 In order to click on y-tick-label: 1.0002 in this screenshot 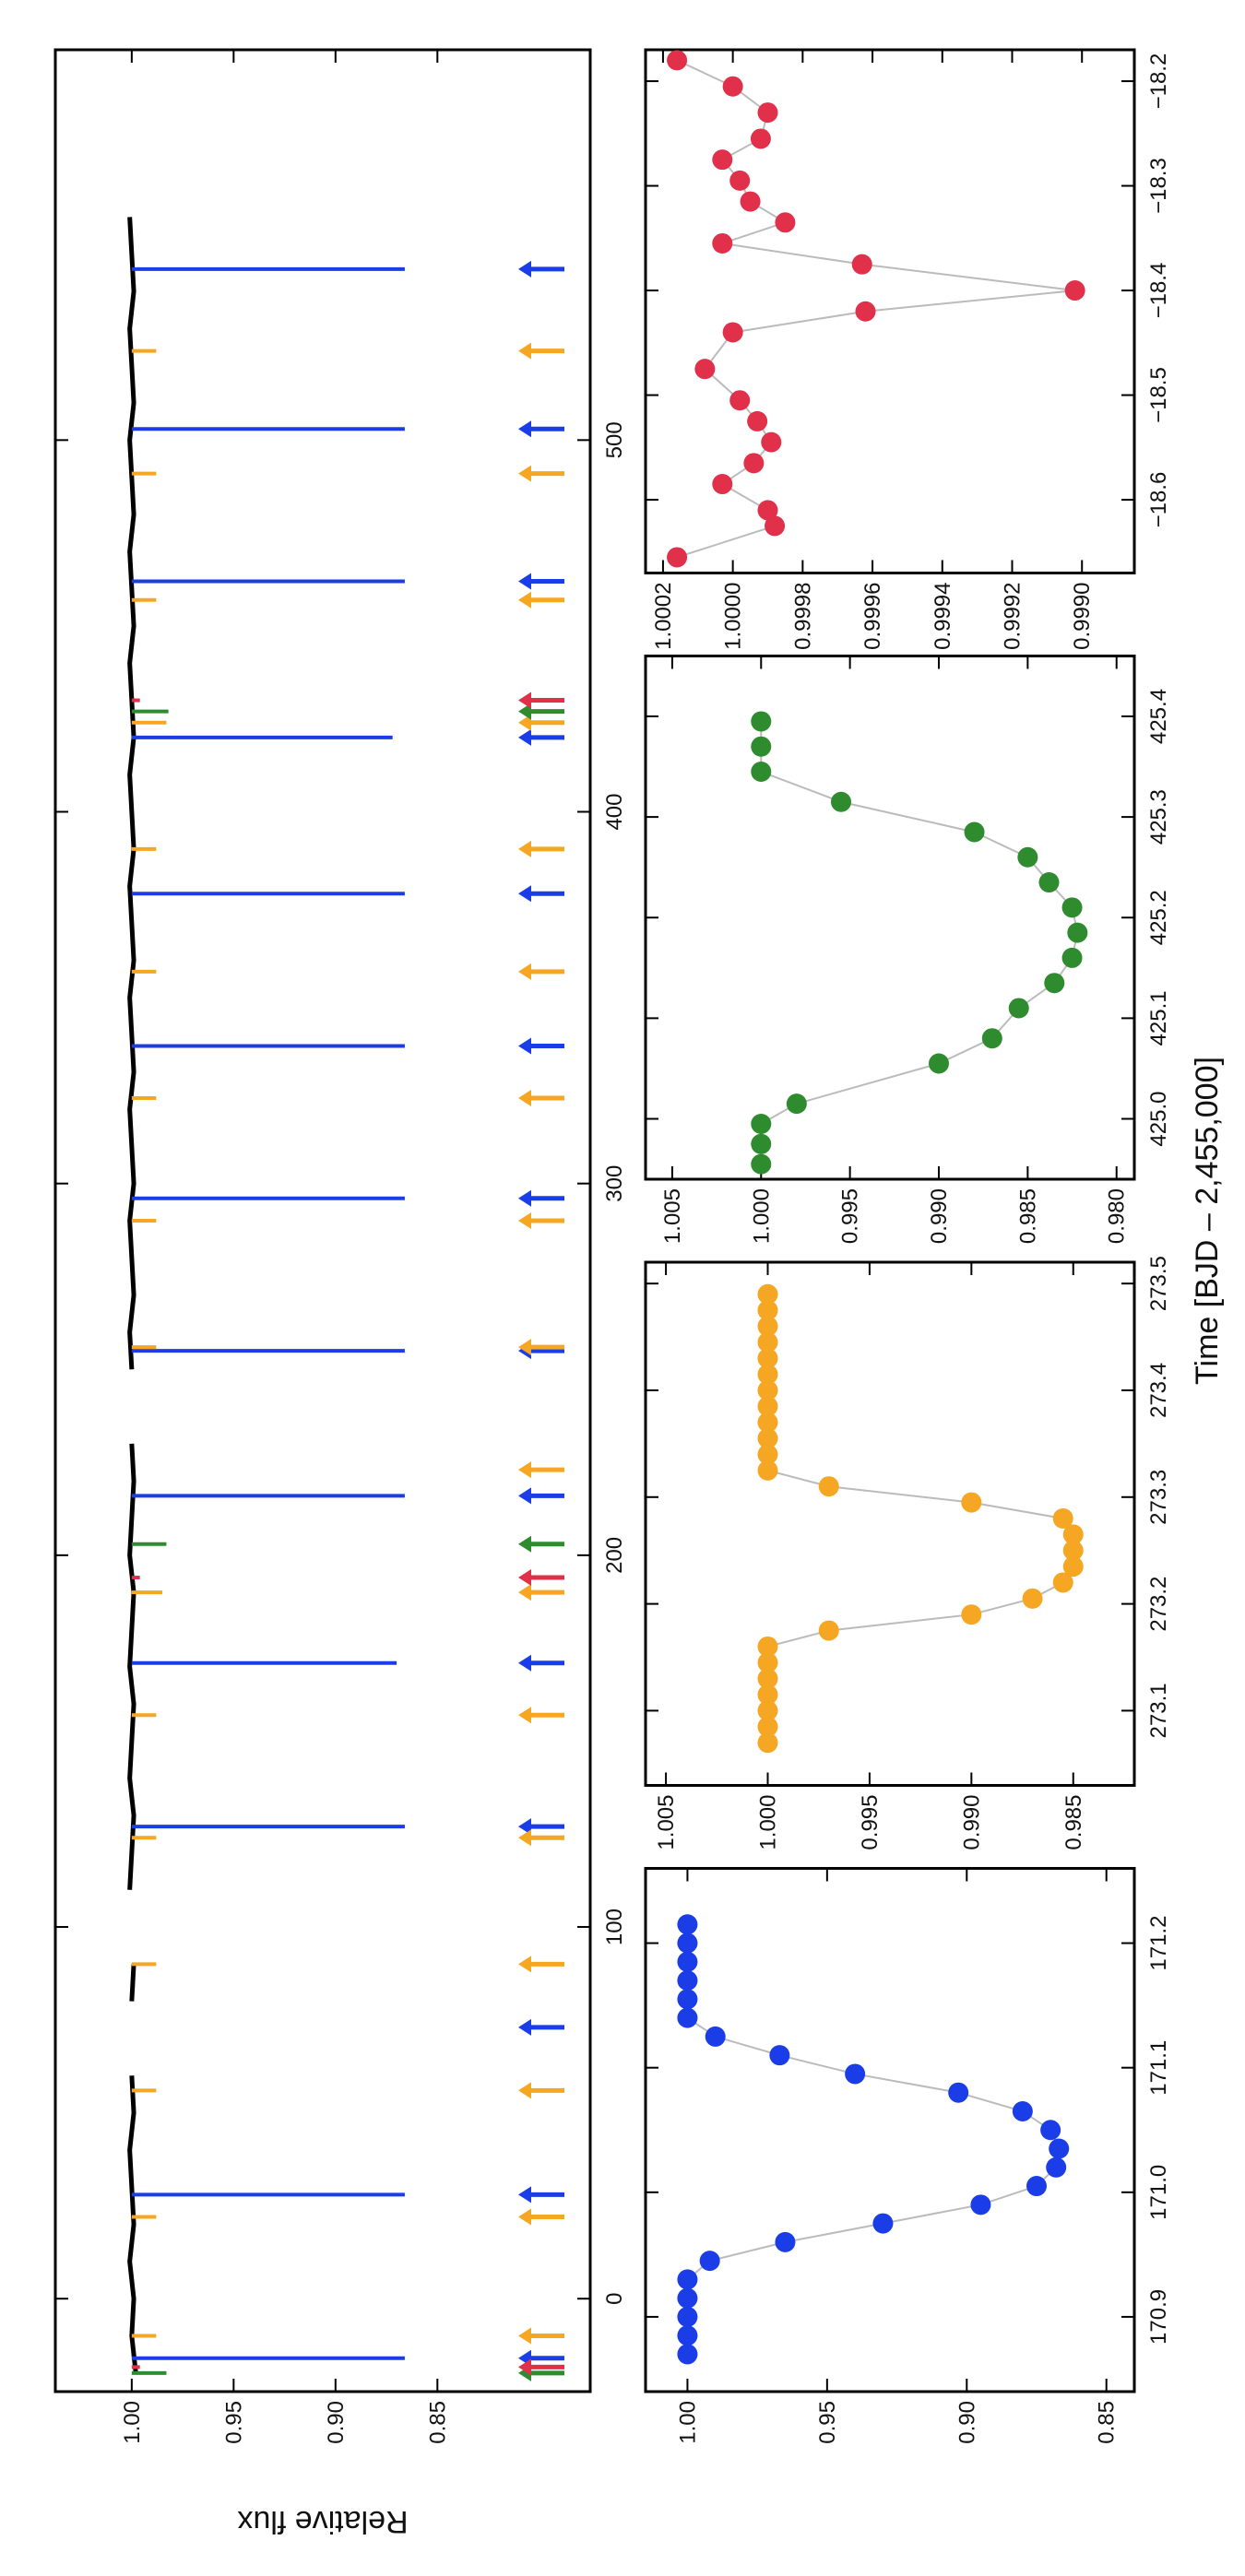, I will do `click(663, 616)`.